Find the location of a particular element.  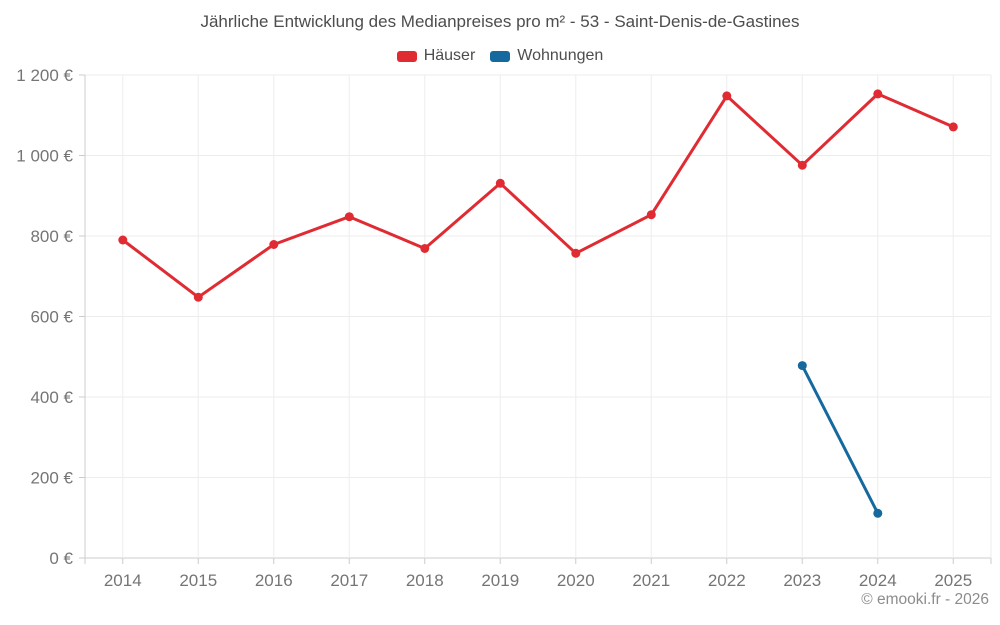

data-point-wohnungen-2024 is located at coordinates (878, 513).